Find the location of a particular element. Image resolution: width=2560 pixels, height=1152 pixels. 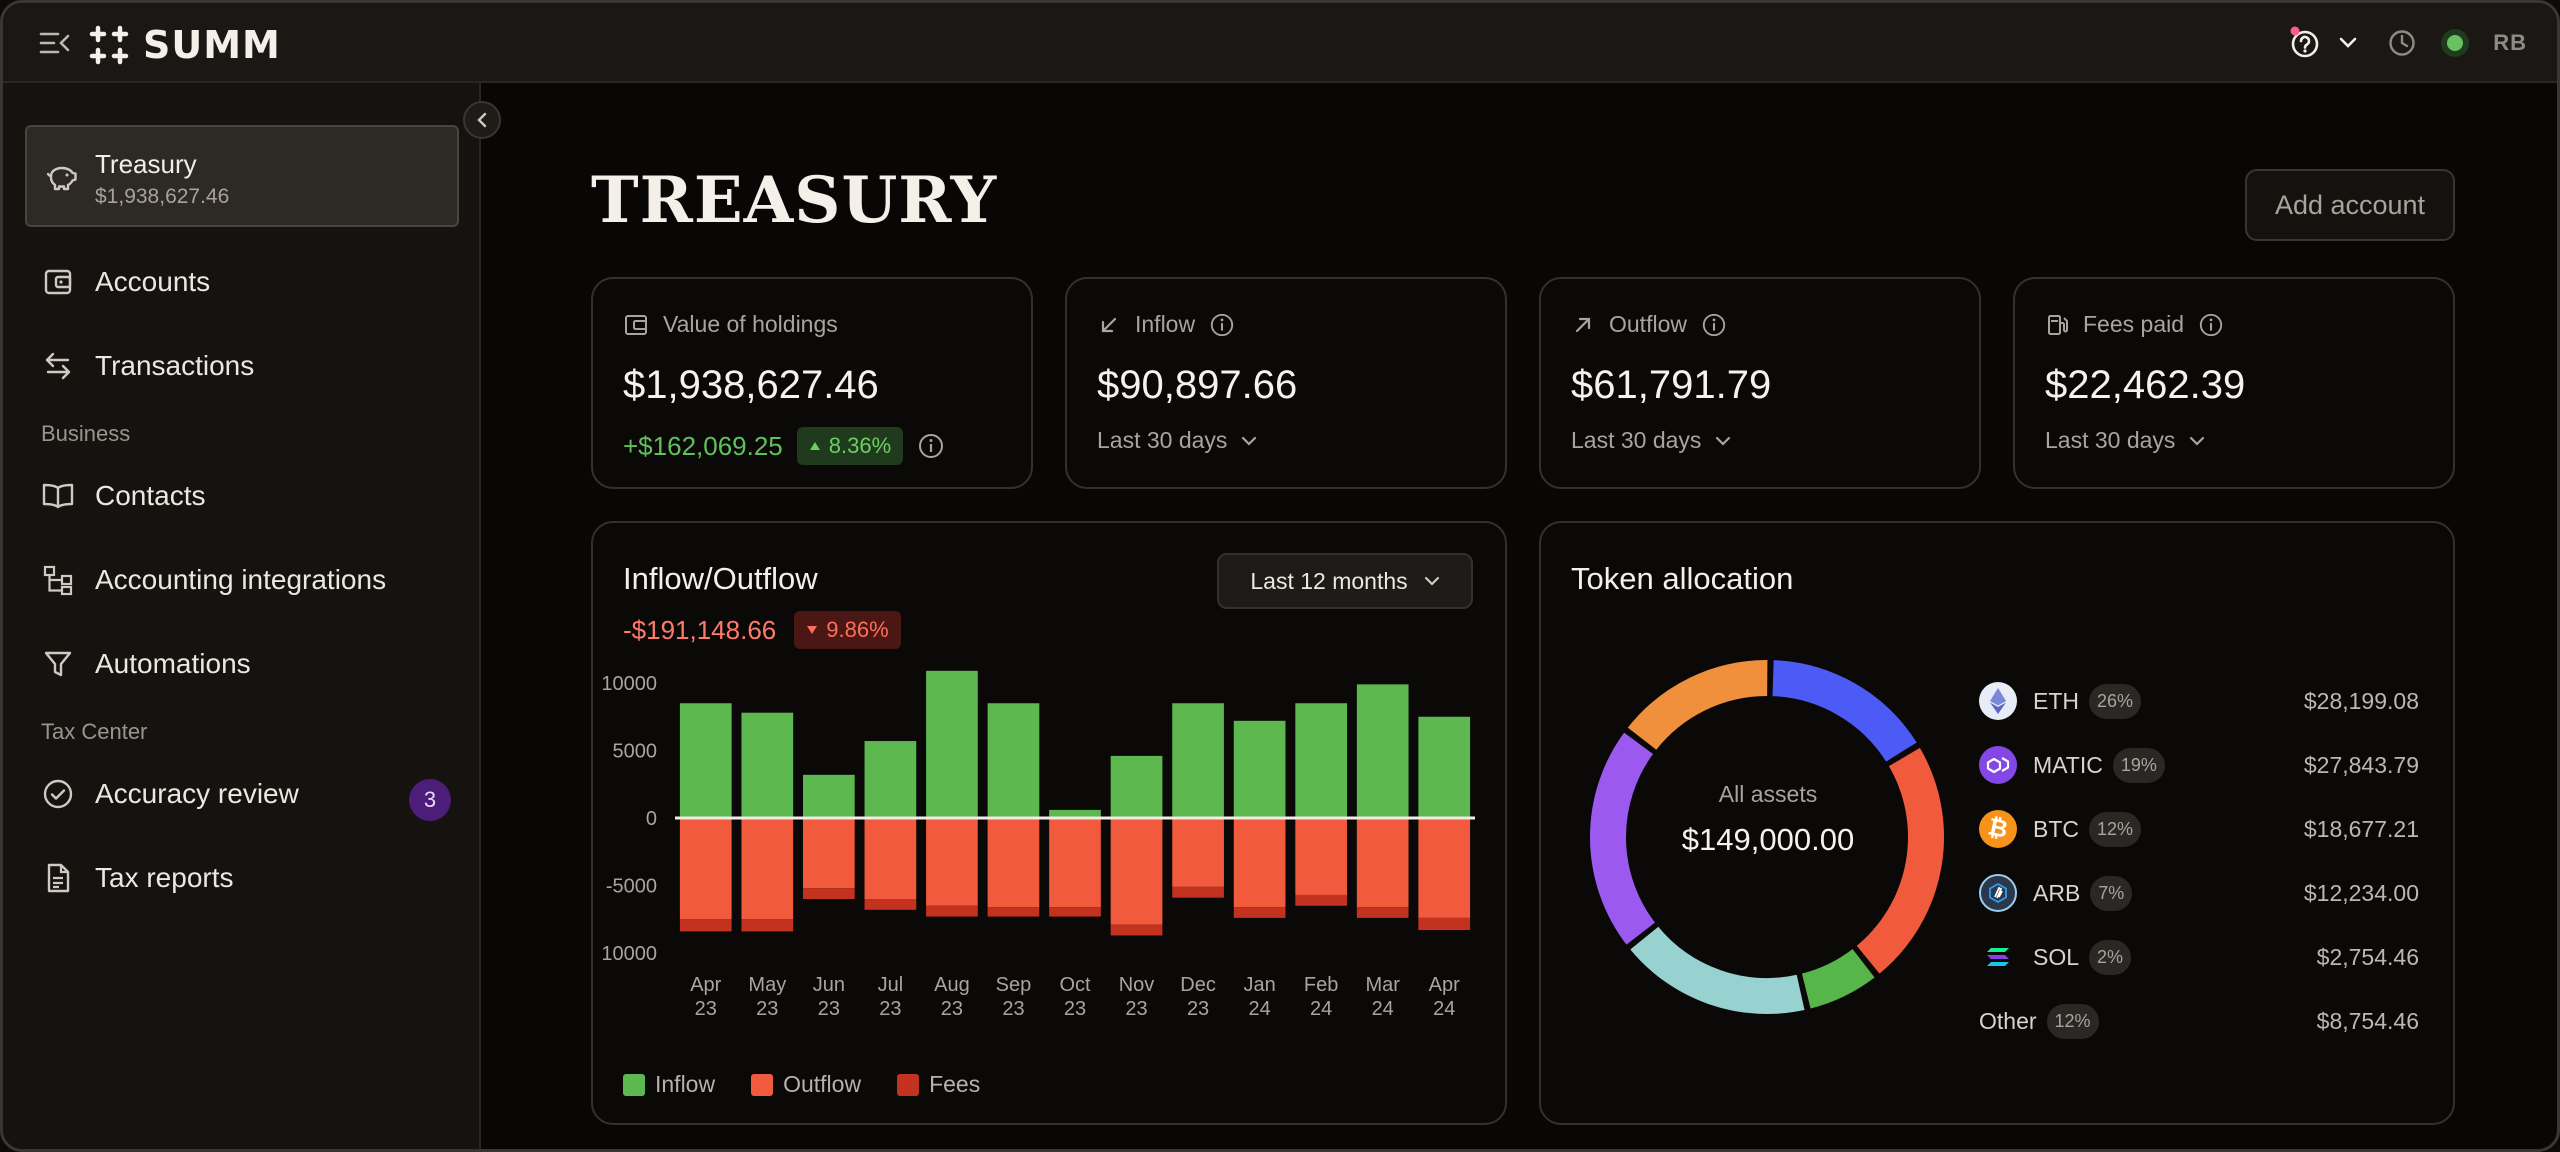

arrow-up-right-icon is located at coordinates (1583, 324).